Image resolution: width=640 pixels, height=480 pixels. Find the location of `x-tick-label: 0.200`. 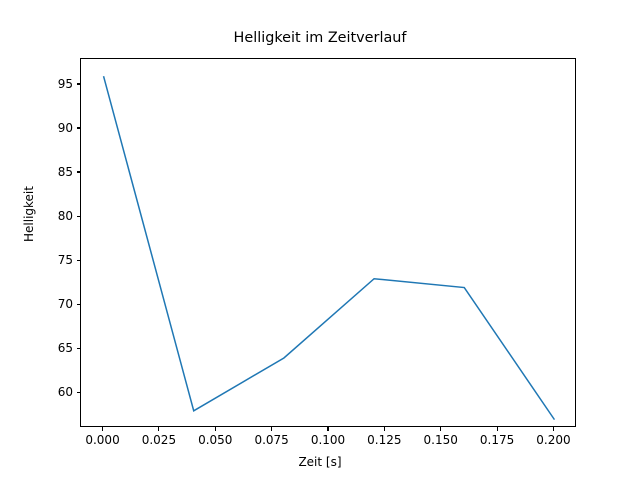

x-tick-label: 0.200 is located at coordinates (553, 440).